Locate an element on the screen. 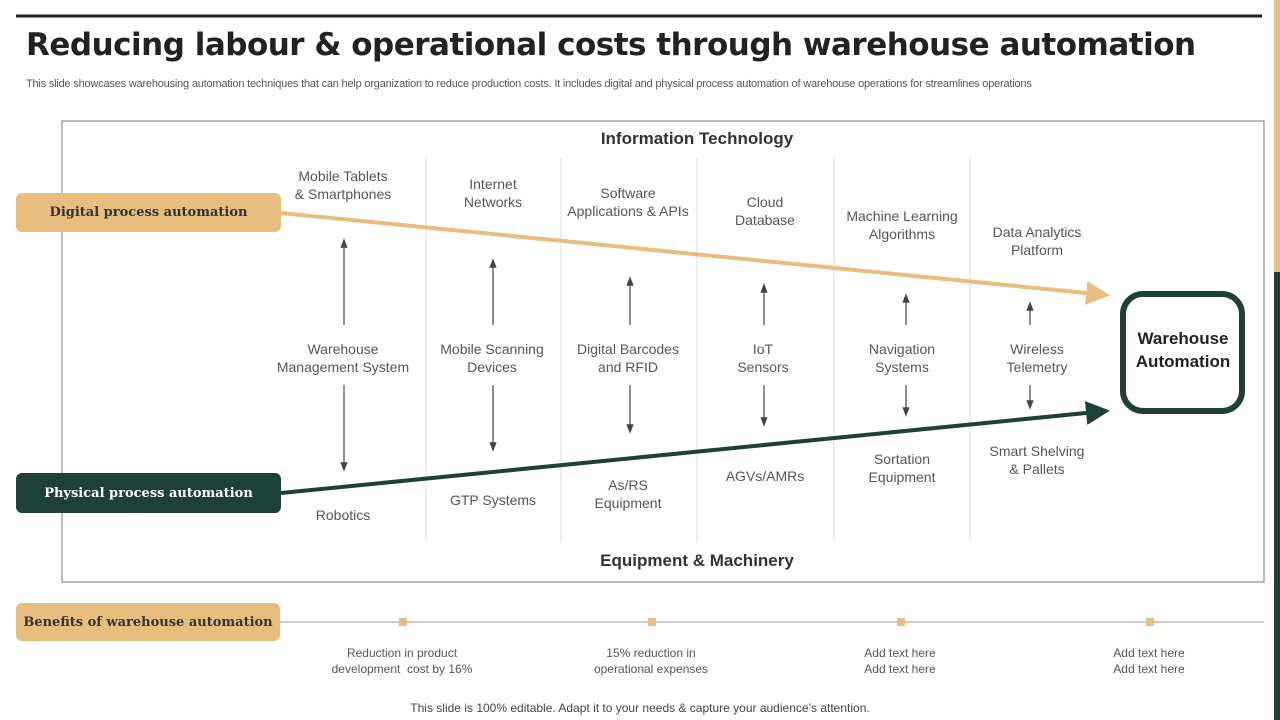 This screenshot has width=1280, height=720. target-label: Warehouse Automation is located at coordinates (1183, 350).